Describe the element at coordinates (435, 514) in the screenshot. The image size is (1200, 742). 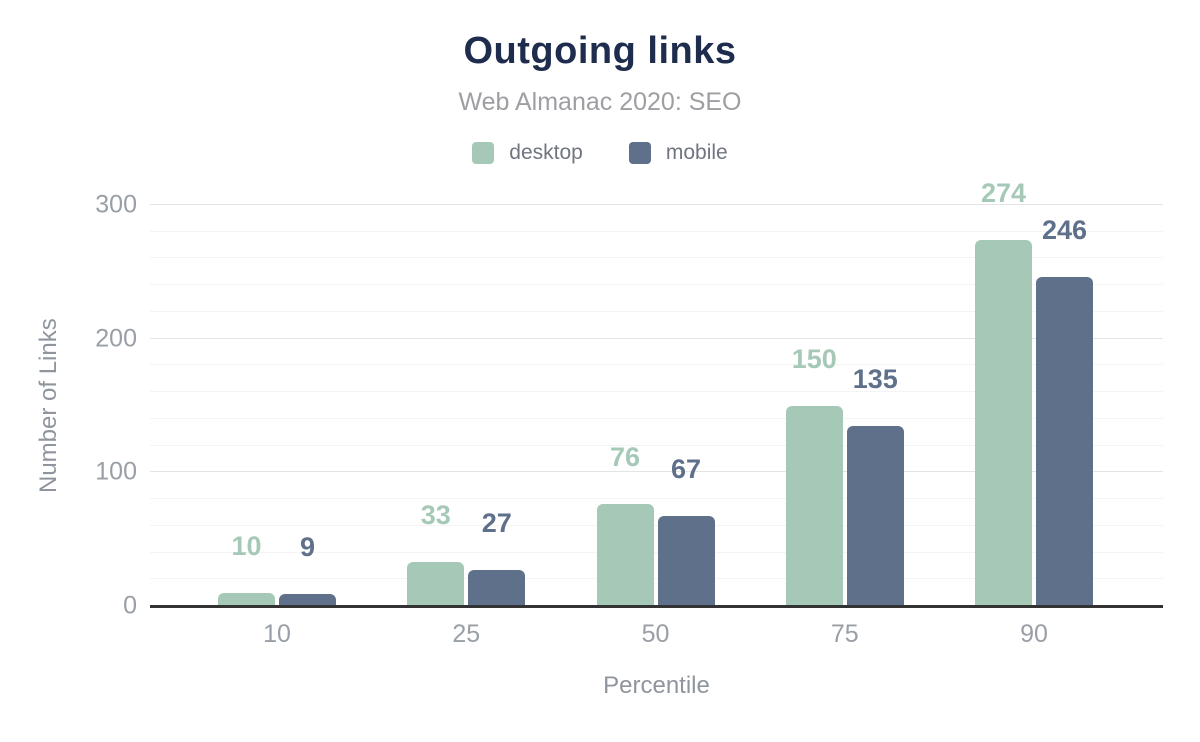
I see `bar-label-desktop-25: 33` at that location.